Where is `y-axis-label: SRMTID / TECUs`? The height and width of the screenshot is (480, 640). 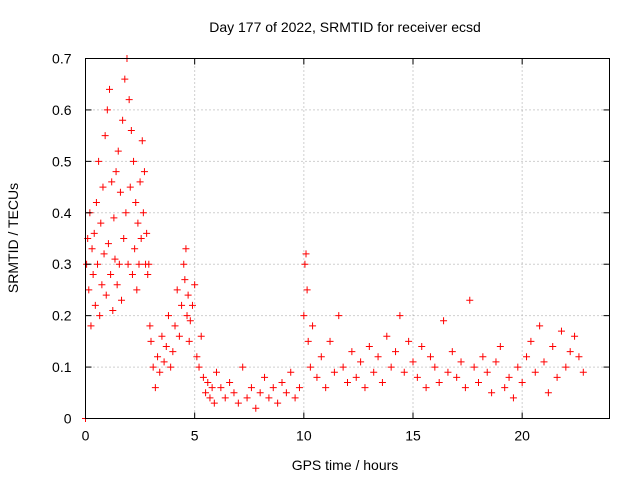 y-axis-label: SRMTID / TECUs is located at coordinates (13, 238).